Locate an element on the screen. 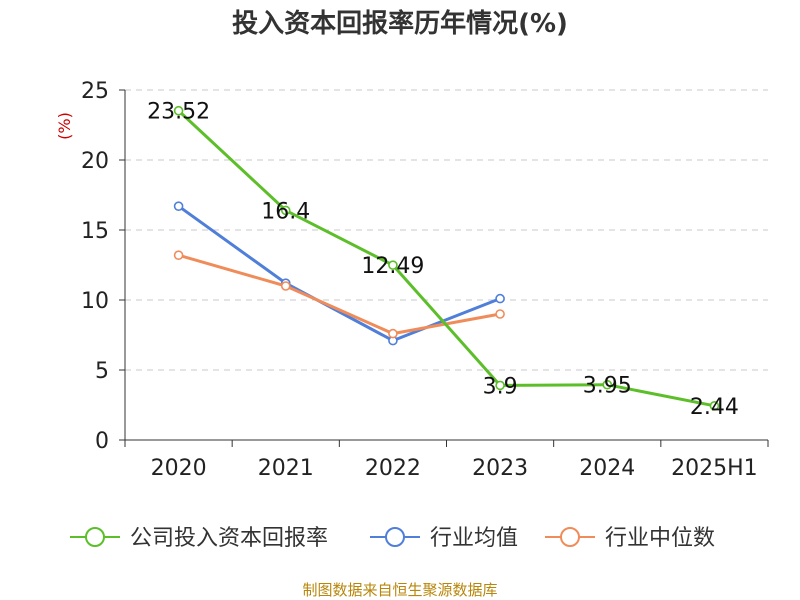 The height and width of the screenshot is (600, 800). legend-label: 公司投入资本回报率 is located at coordinates (229, 538).